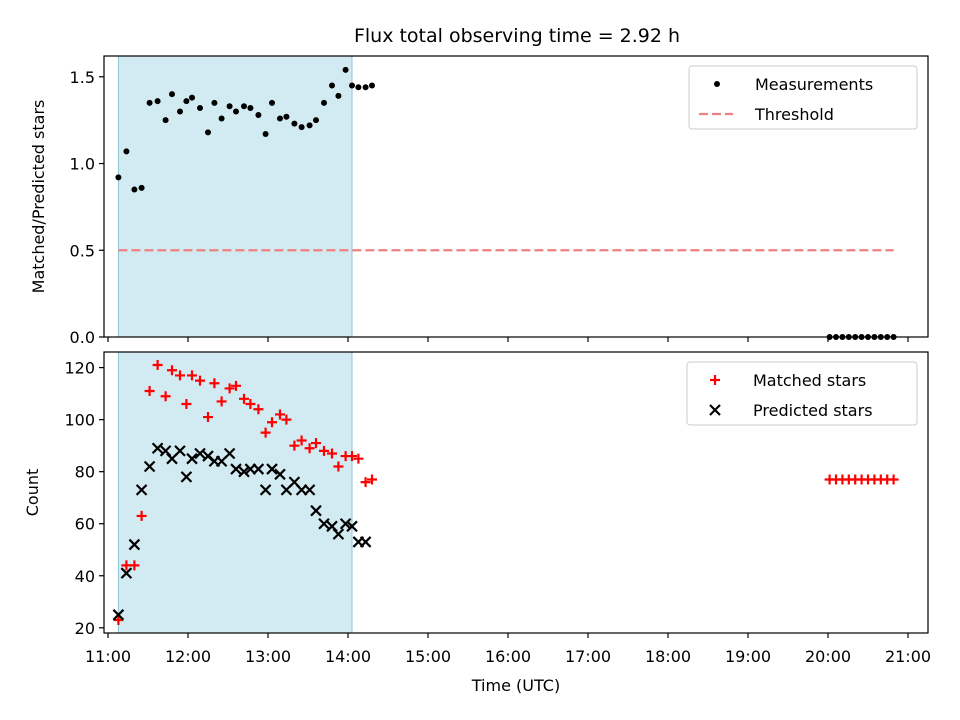 The height and width of the screenshot is (720, 960). What do you see at coordinates (348, 656) in the screenshot?
I see `count-x-tick-label: 14:00` at bounding box center [348, 656].